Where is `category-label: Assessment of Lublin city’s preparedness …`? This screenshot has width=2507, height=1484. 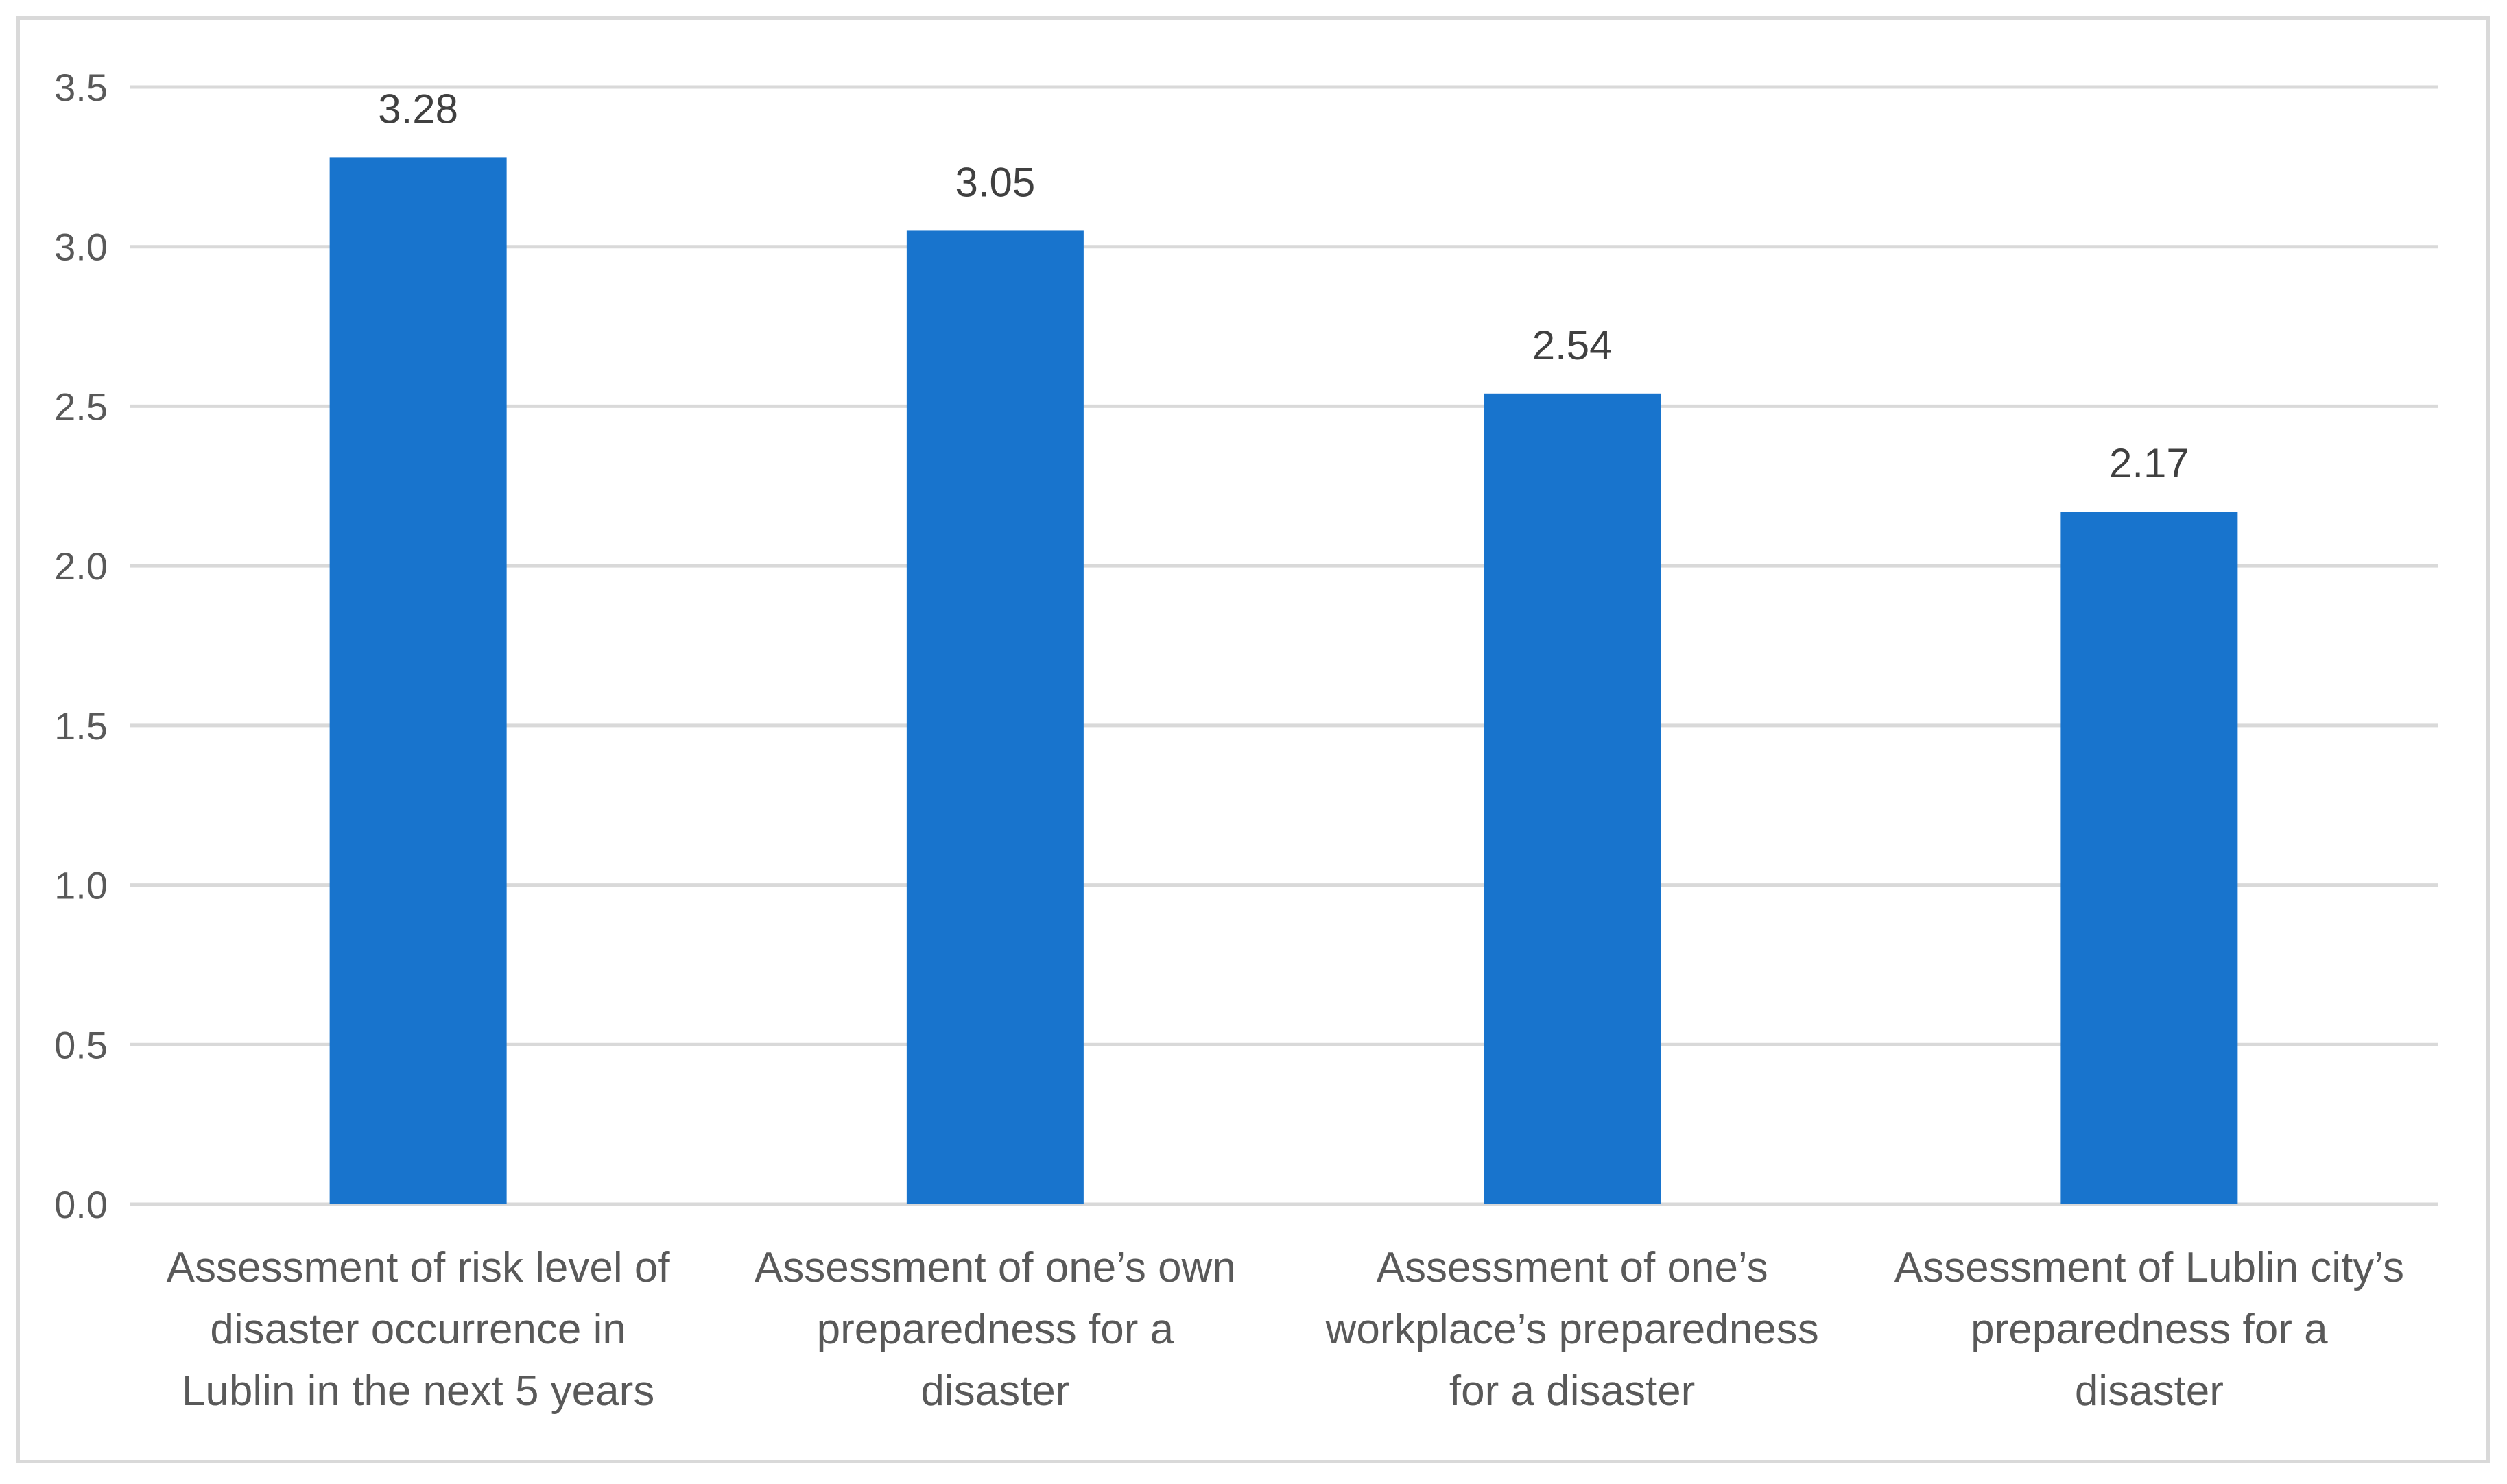 category-label: Assessment of Lublin city’s preparedness … is located at coordinates (2149, 1329).